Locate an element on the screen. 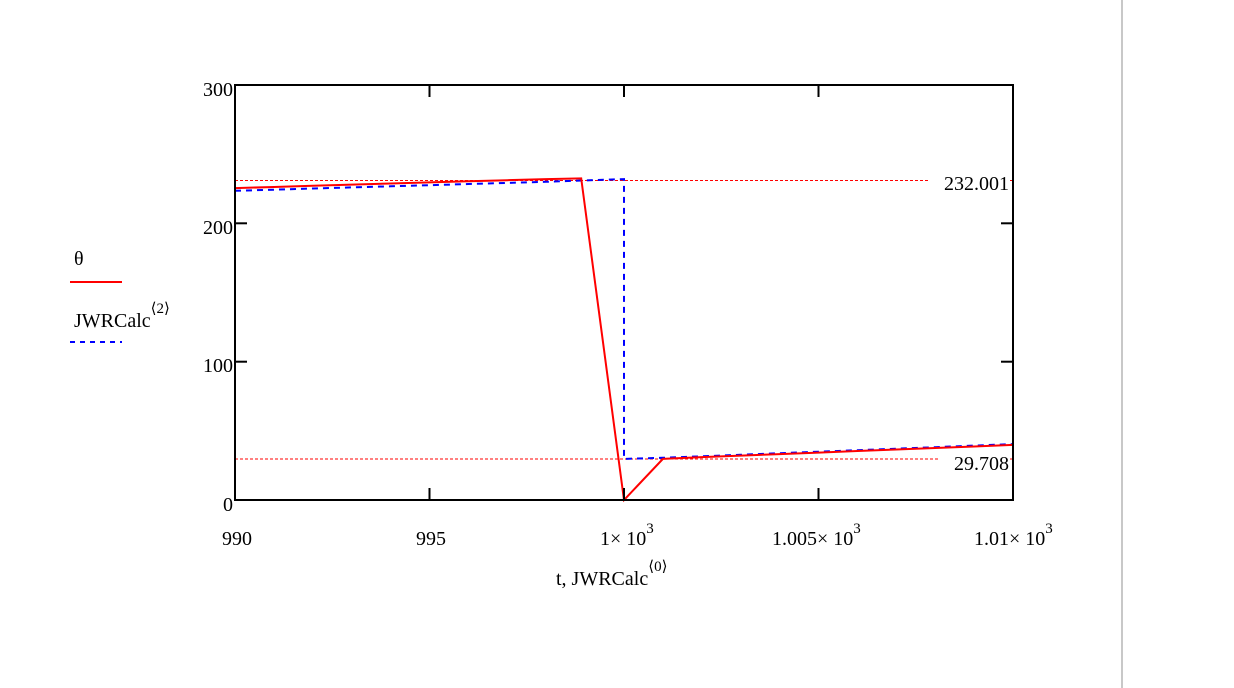 The image size is (1234, 688). x-axis-label: t, JWRCalc⟨0⟩ is located at coordinates (611, 575).